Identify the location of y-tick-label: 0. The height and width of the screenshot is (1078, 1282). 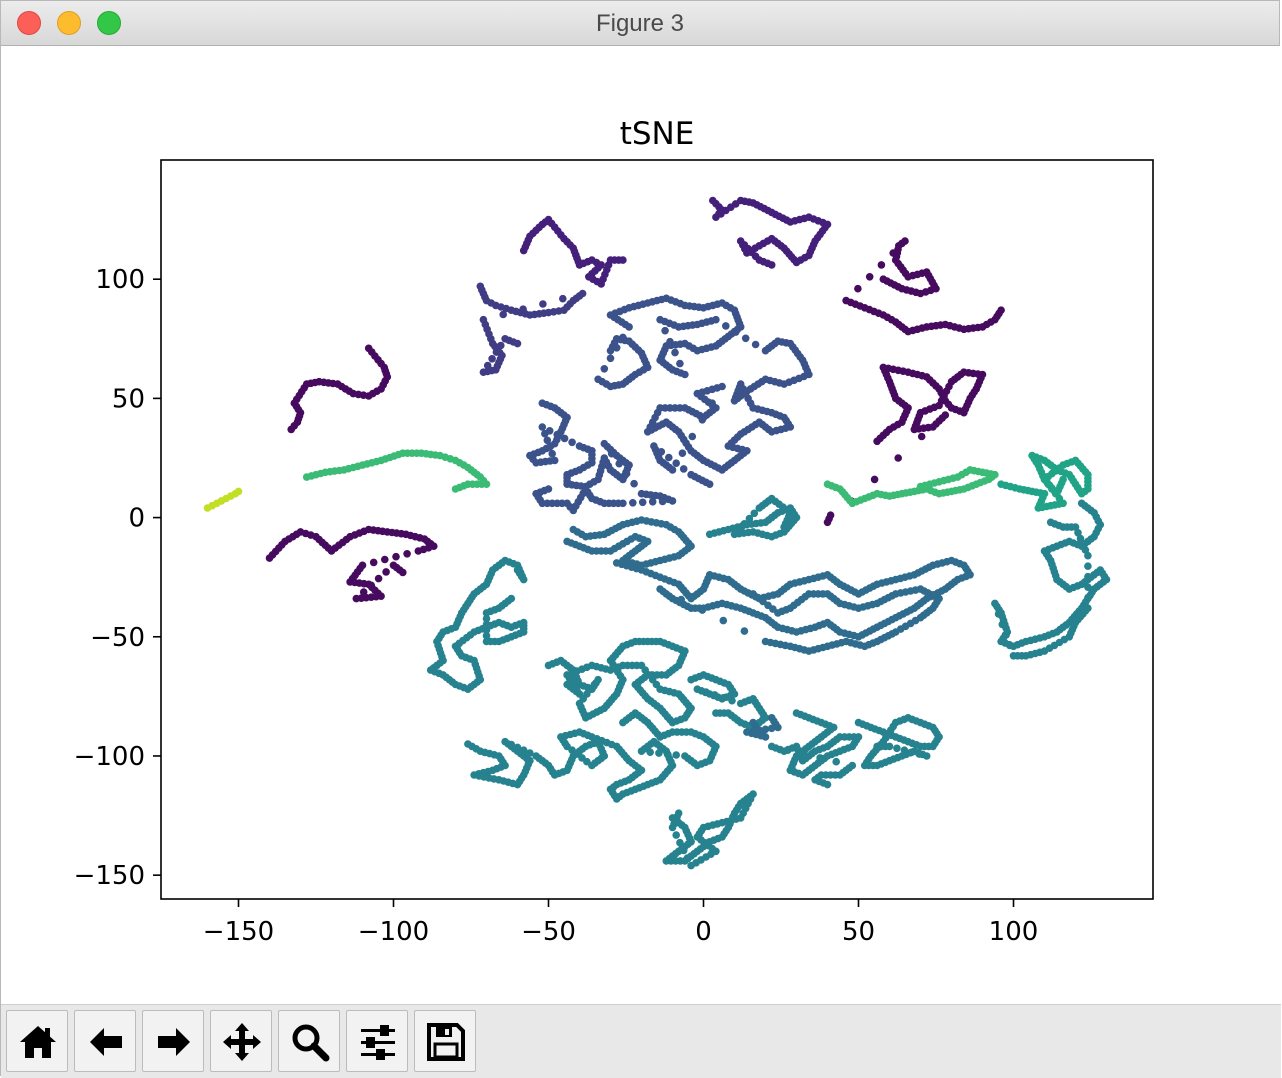
(136, 519).